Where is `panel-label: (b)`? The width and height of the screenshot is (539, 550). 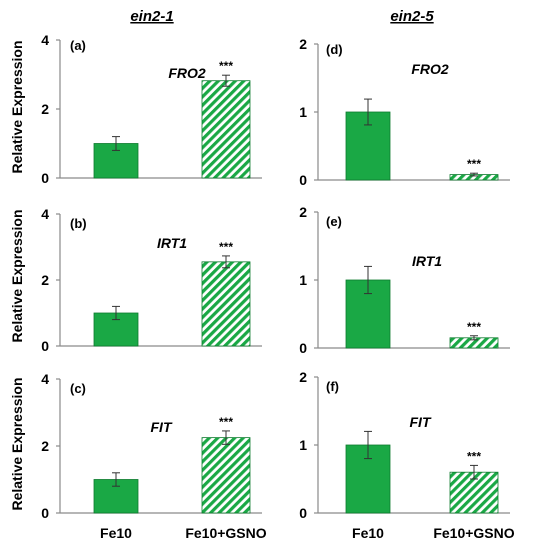 panel-label: (b) is located at coordinates (78, 223).